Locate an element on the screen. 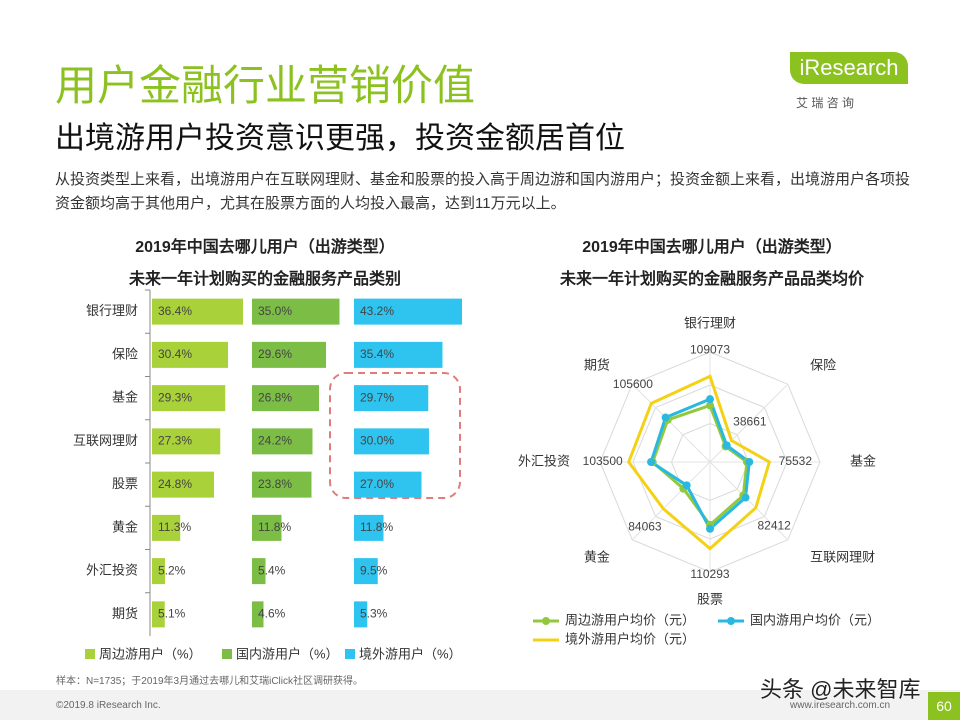 The image size is (960, 720). footer-bar is located at coordinates (480, 705).